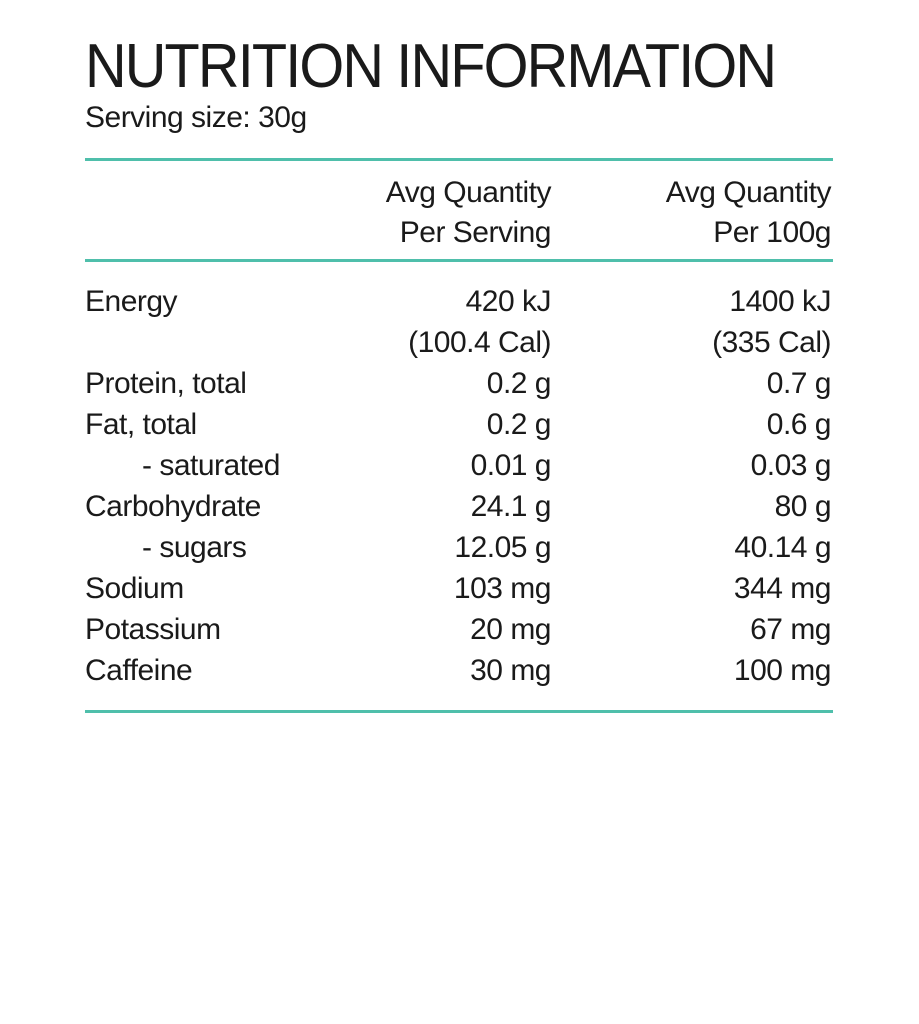  What do you see at coordinates (502, 547) in the screenshot?
I see `value-per-serving: 12.05 g` at bounding box center [502, 547].